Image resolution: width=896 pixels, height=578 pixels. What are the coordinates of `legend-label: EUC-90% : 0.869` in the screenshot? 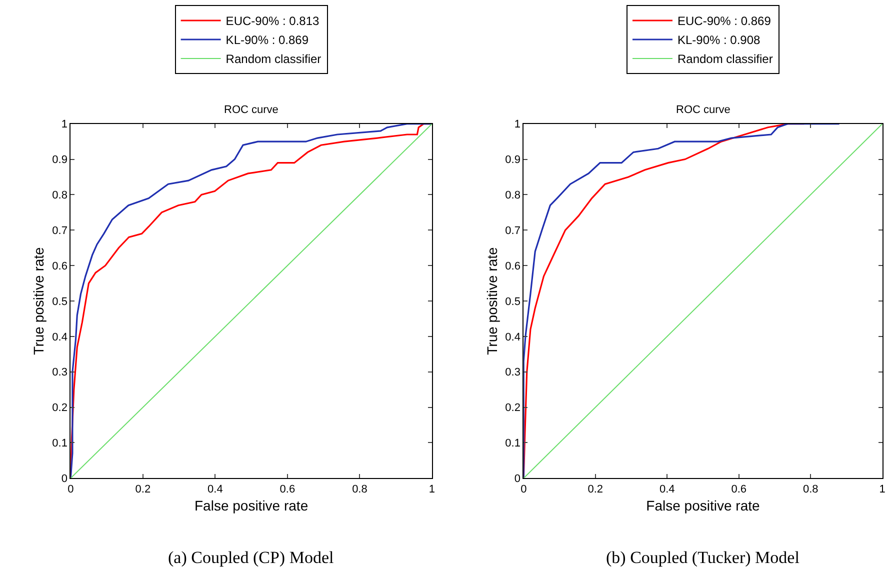 It's located at (724, 21).